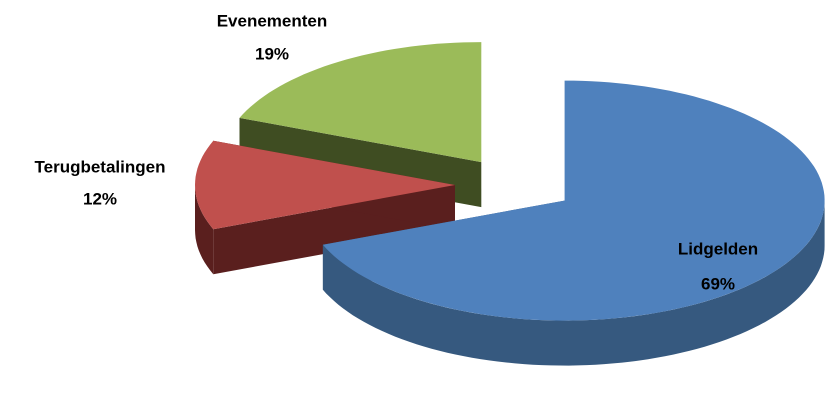 The height and width of the screenshot is (408, 826). I want to click on slice, so click(325, 207).